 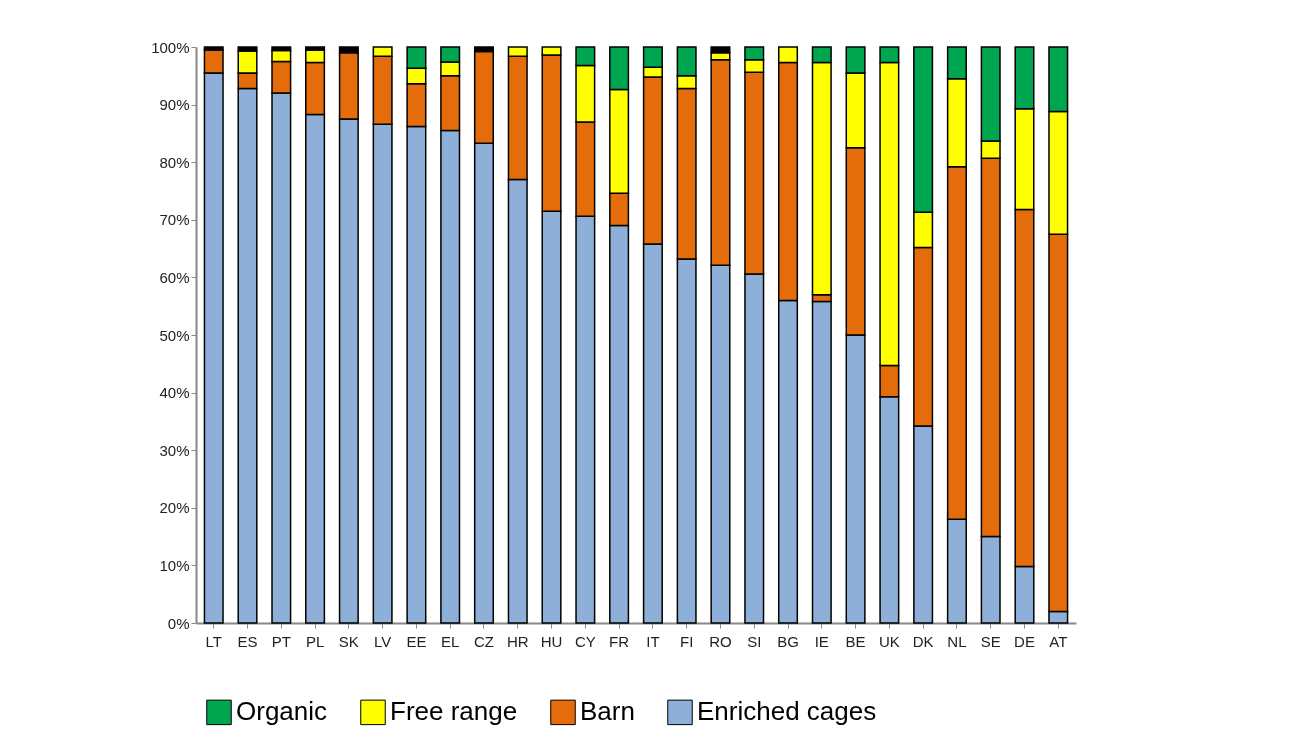 I want to click on x-tick-label: PL, so click(x=315, y=641).